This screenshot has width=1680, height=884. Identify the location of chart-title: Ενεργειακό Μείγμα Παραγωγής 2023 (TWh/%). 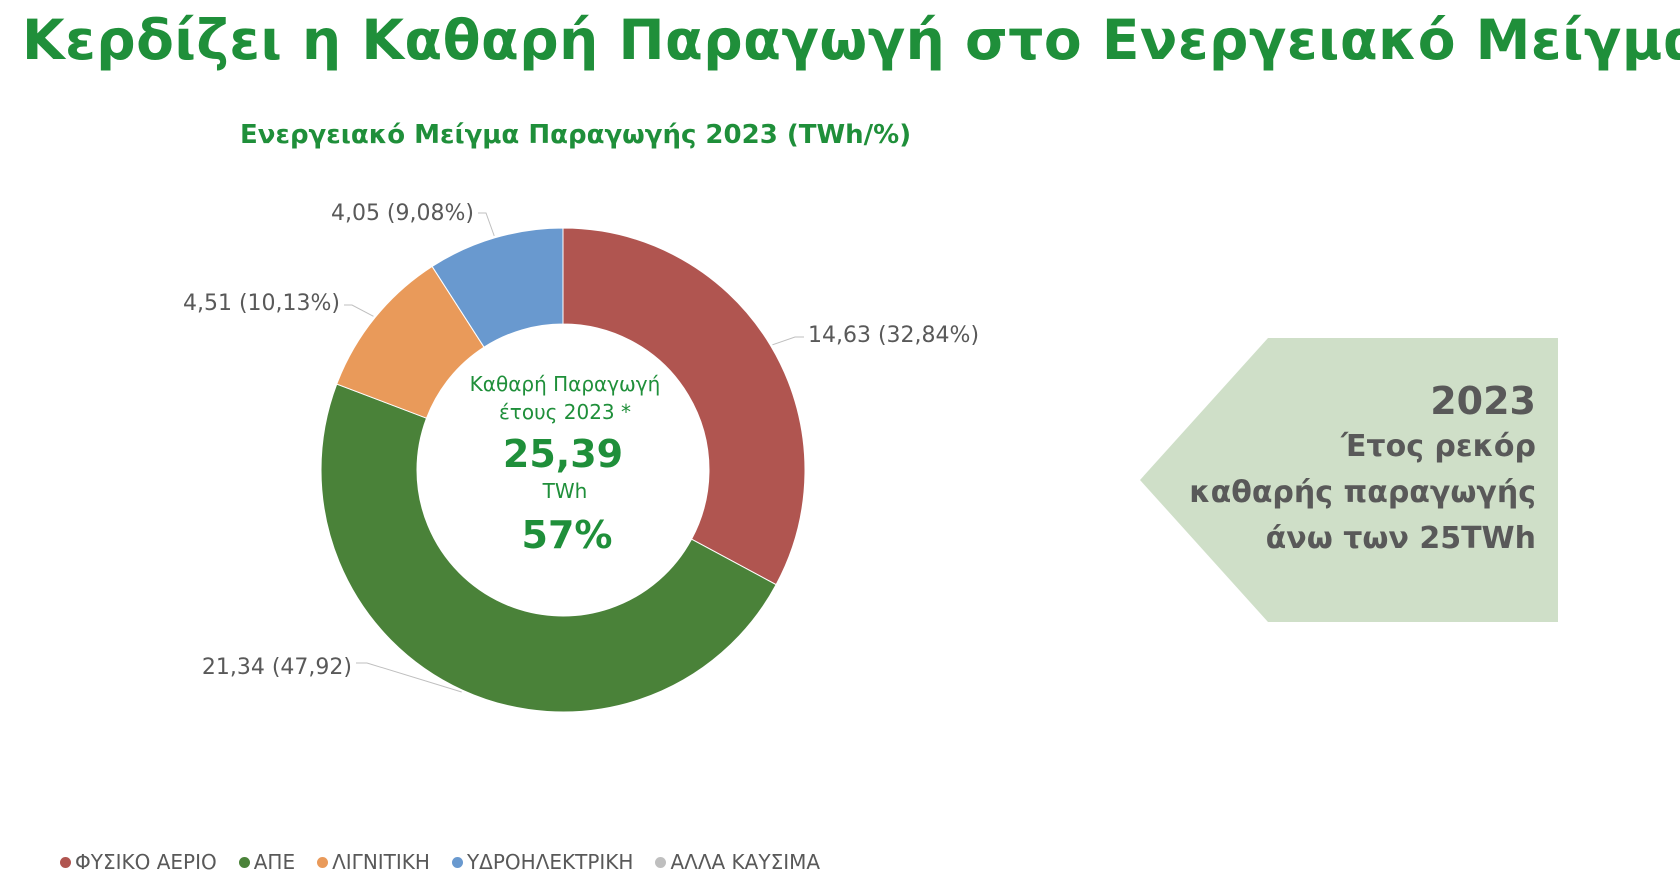
(576, 135).